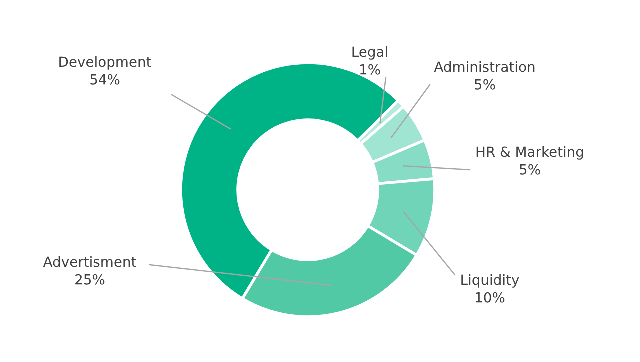  Describe the element at coordinates (370, 69) in the screenshot. I see `data-label: 1%` at that location.